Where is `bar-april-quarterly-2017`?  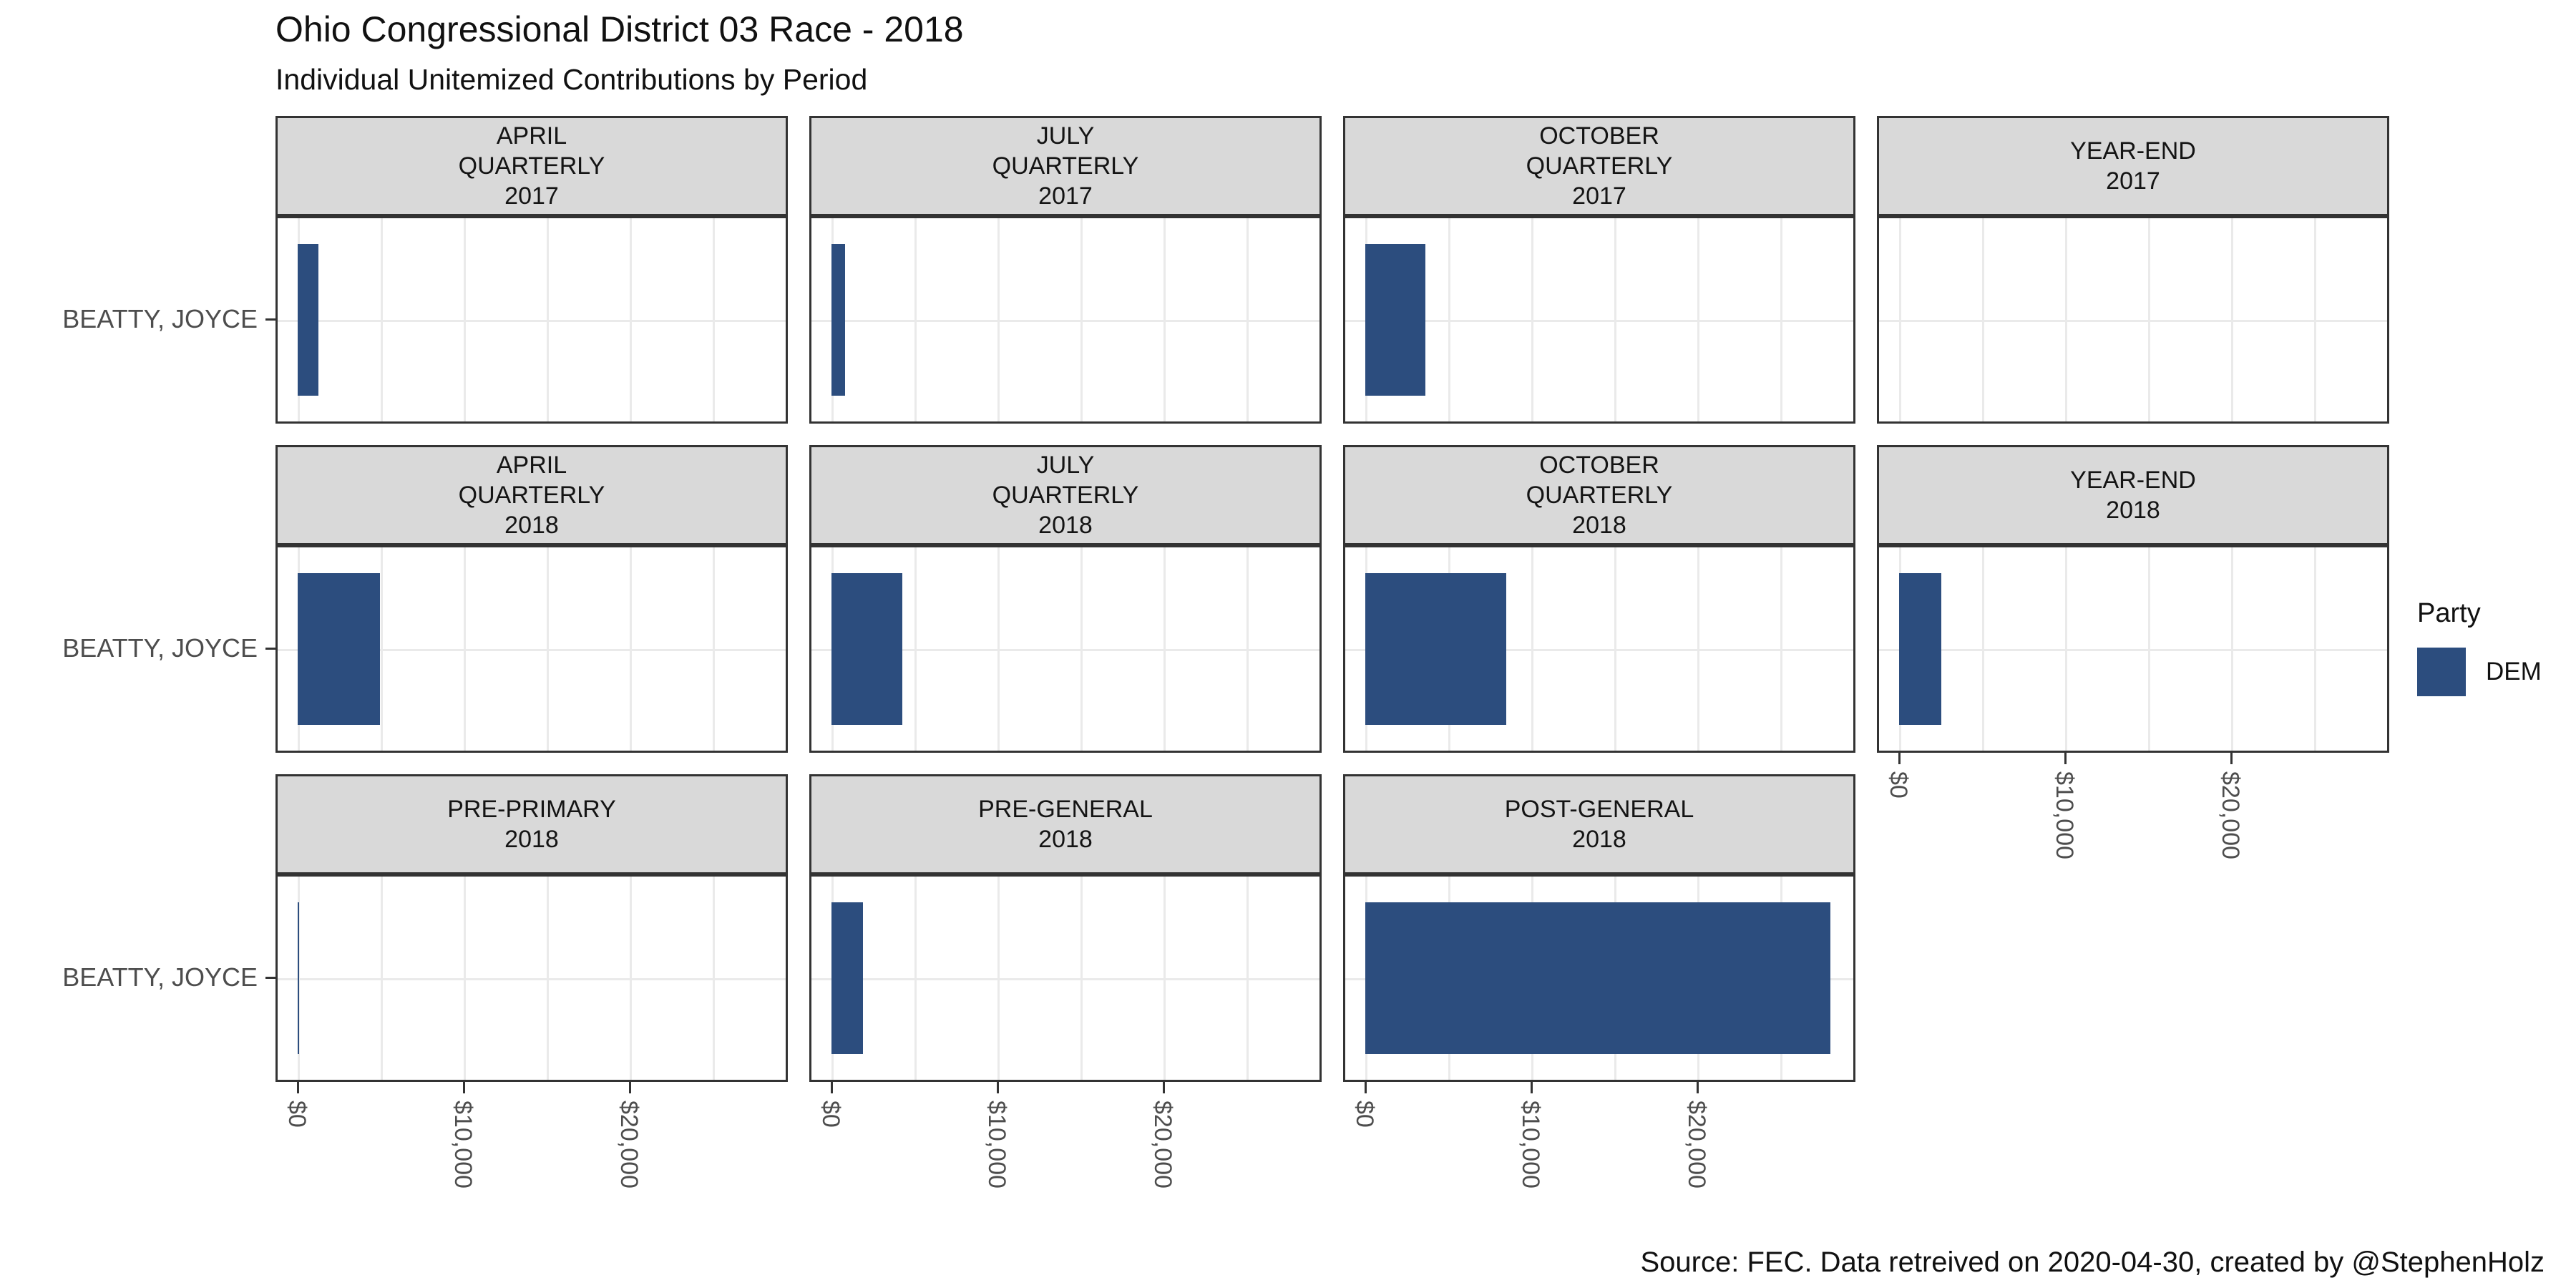
bar-april-quarterly-2017 is located at coordinates (308, 320).